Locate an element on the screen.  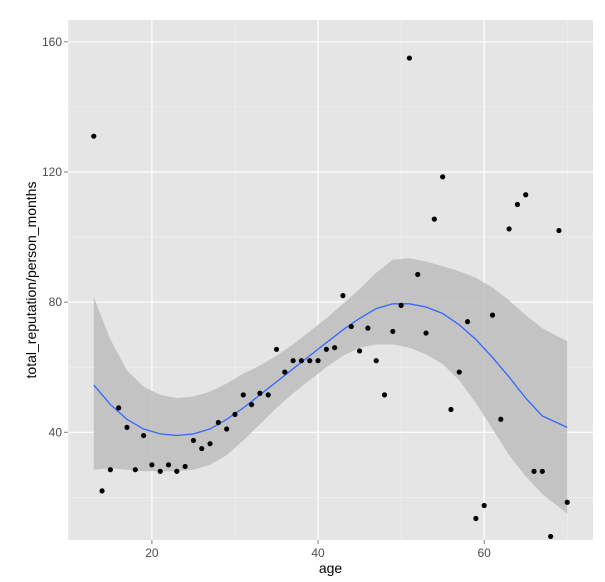
y-tick-label: 40 is located at coordinates (56, 432).